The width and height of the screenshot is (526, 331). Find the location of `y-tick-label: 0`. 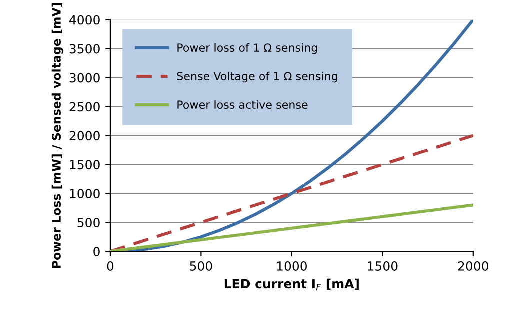

y-tick-label: 0 is located at coordinates (97, 251).